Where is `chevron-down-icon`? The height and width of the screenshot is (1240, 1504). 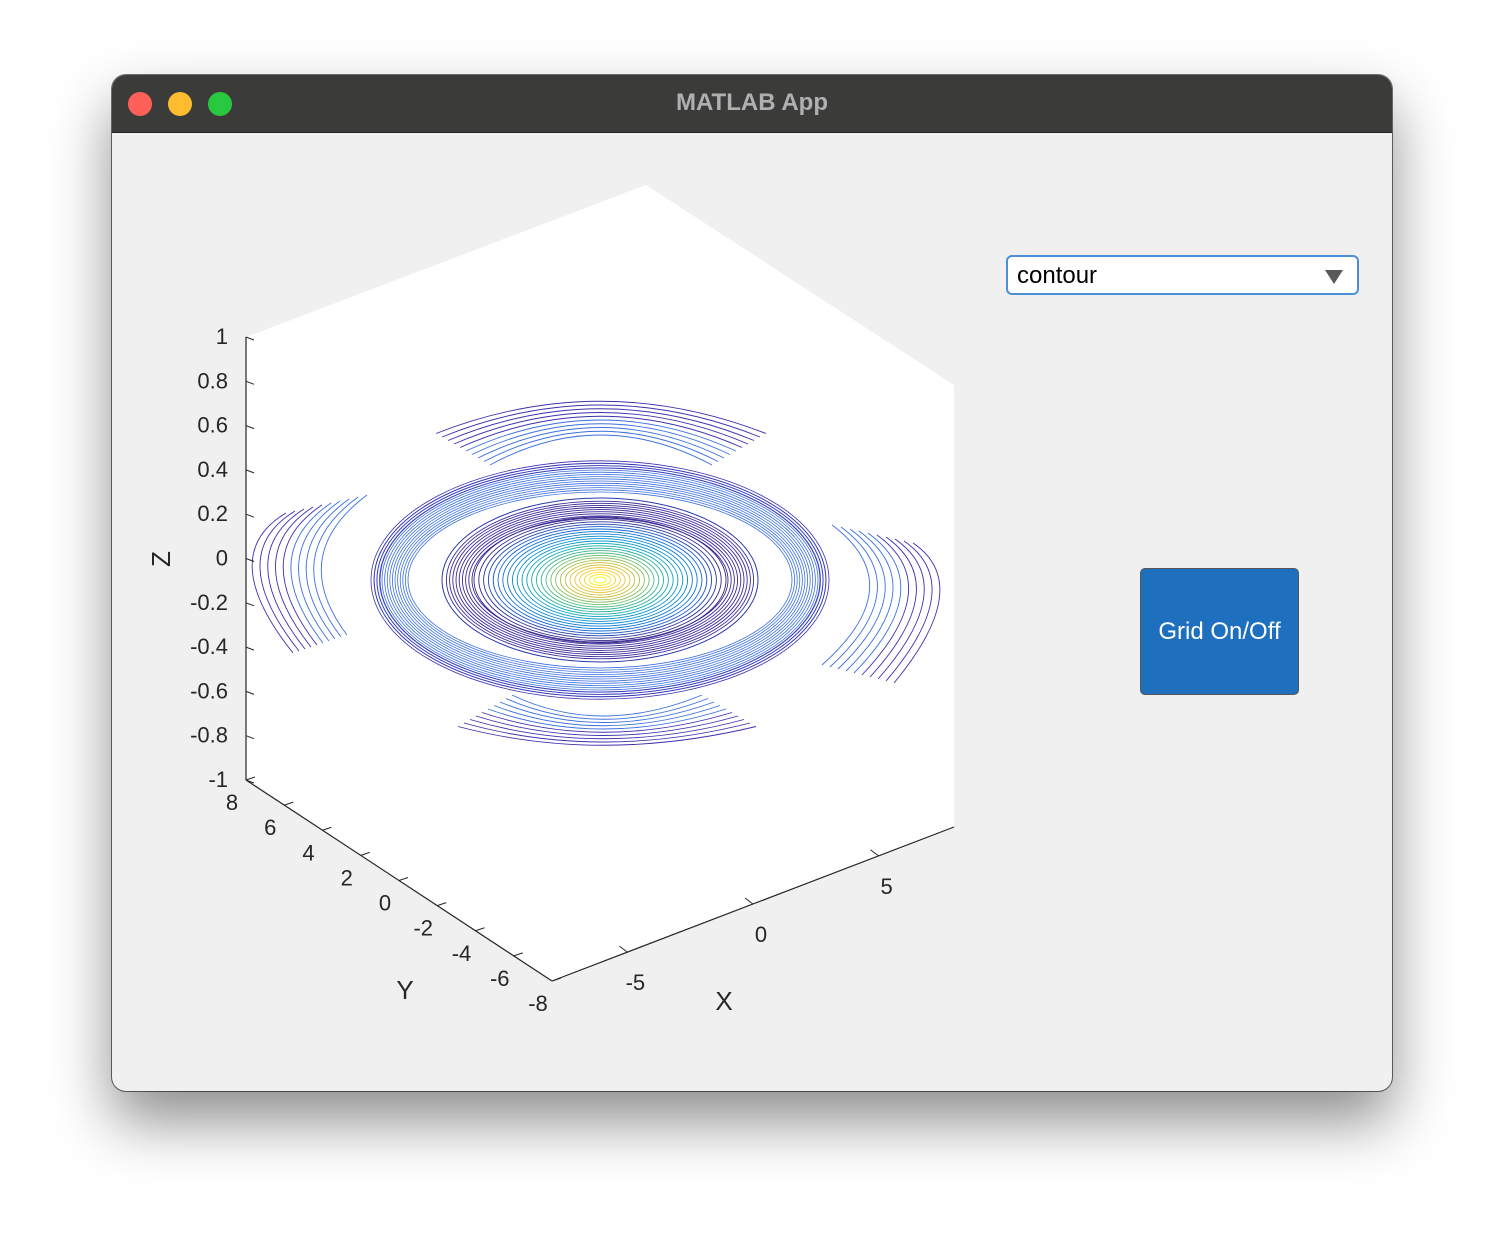 chevron-down-icon is located at coordinates (1334, 277).